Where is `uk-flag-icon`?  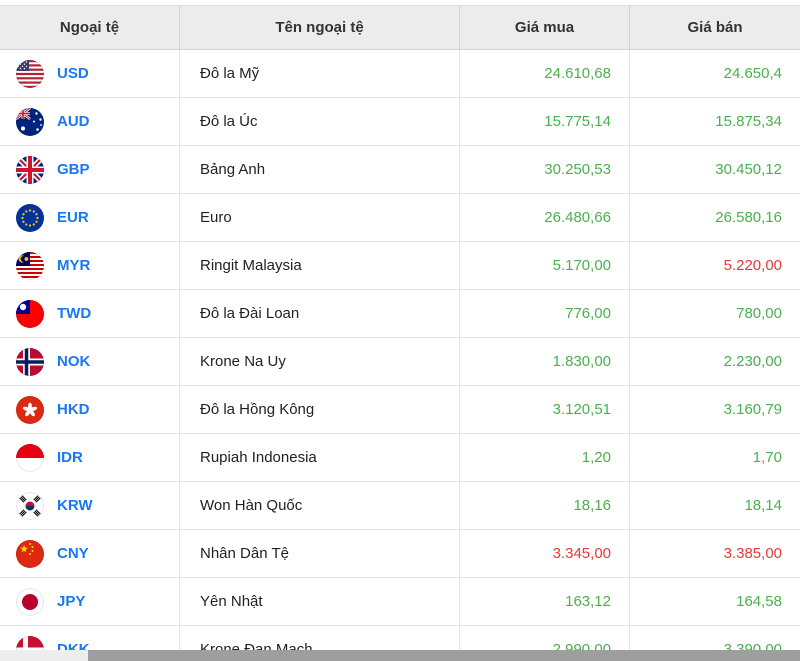 uk-flag-icon is located at coordinates (30, 169).